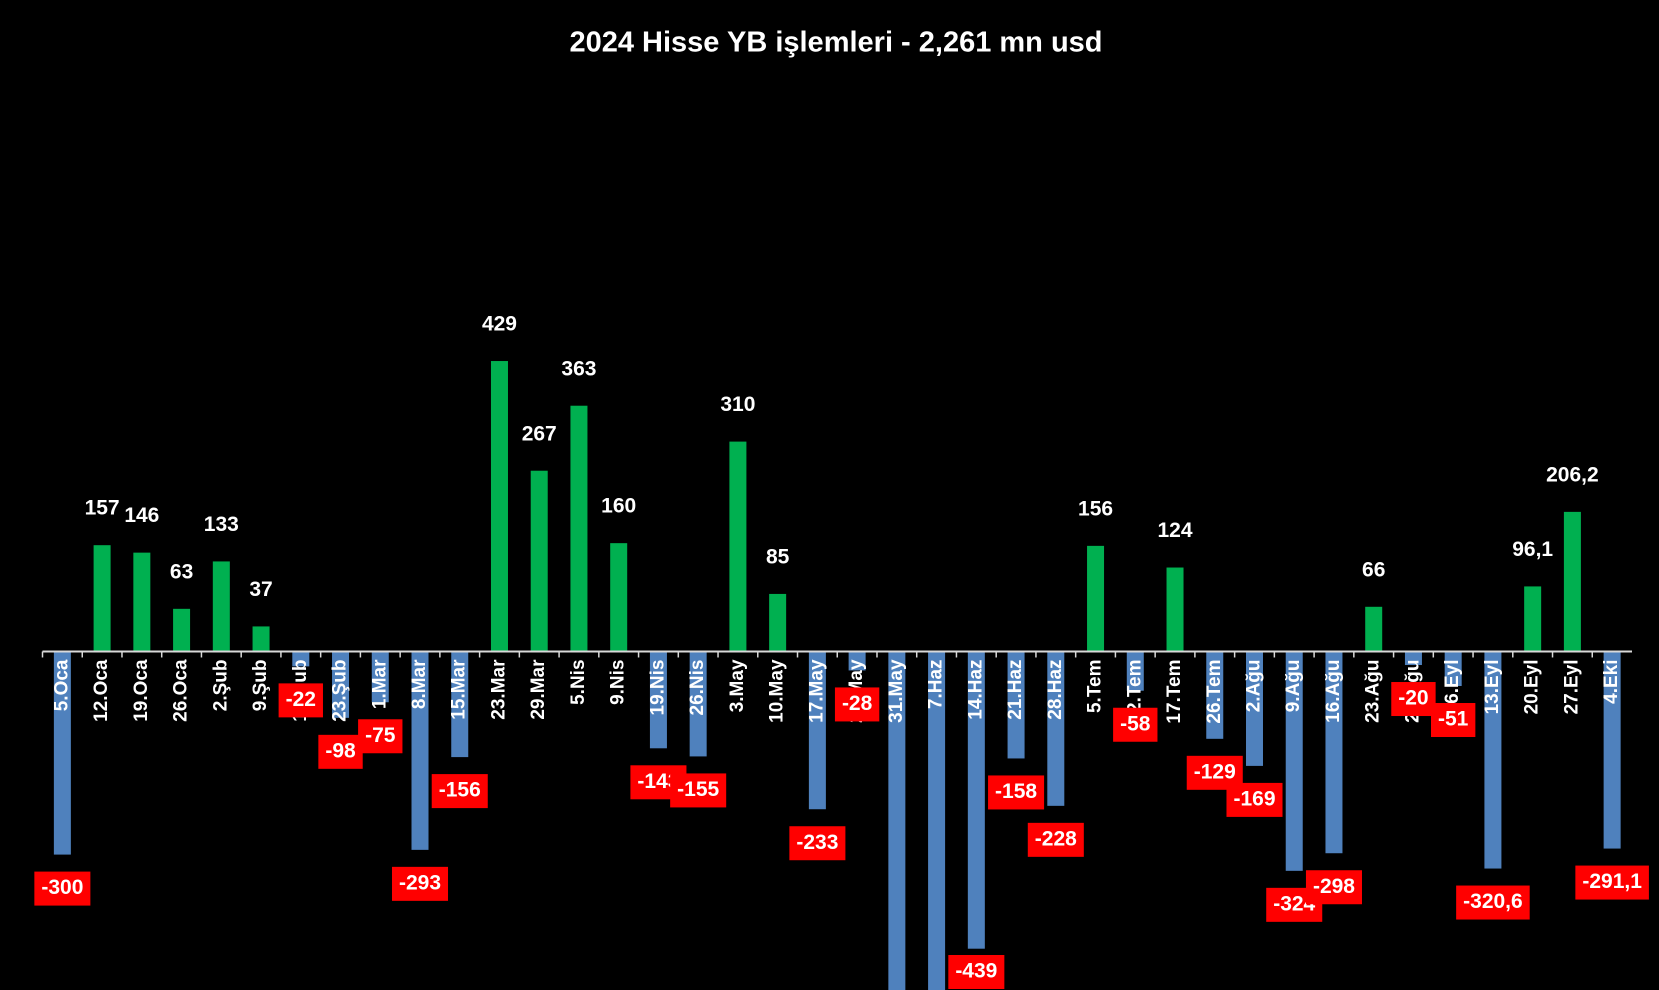 Image resolution: width=1659 pixels, height=990 pixels. I want to click on value-label: -228, so click(1056, 838).